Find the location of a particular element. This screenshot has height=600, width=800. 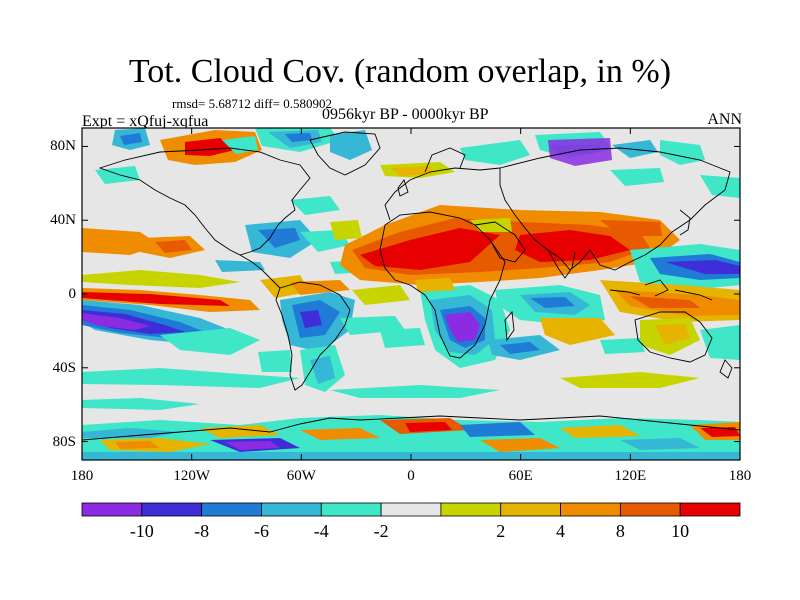

central-america-coast is located at coordinates (260, 271).